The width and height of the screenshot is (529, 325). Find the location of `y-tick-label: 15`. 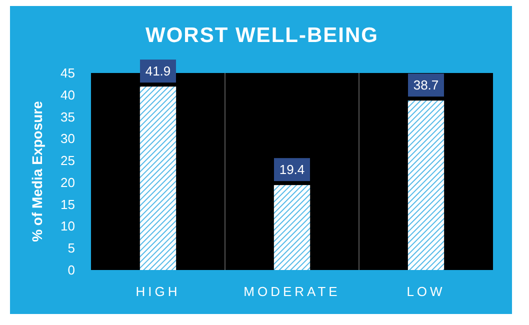

y-tick-label: 15 is located at coordinates (67, 204).